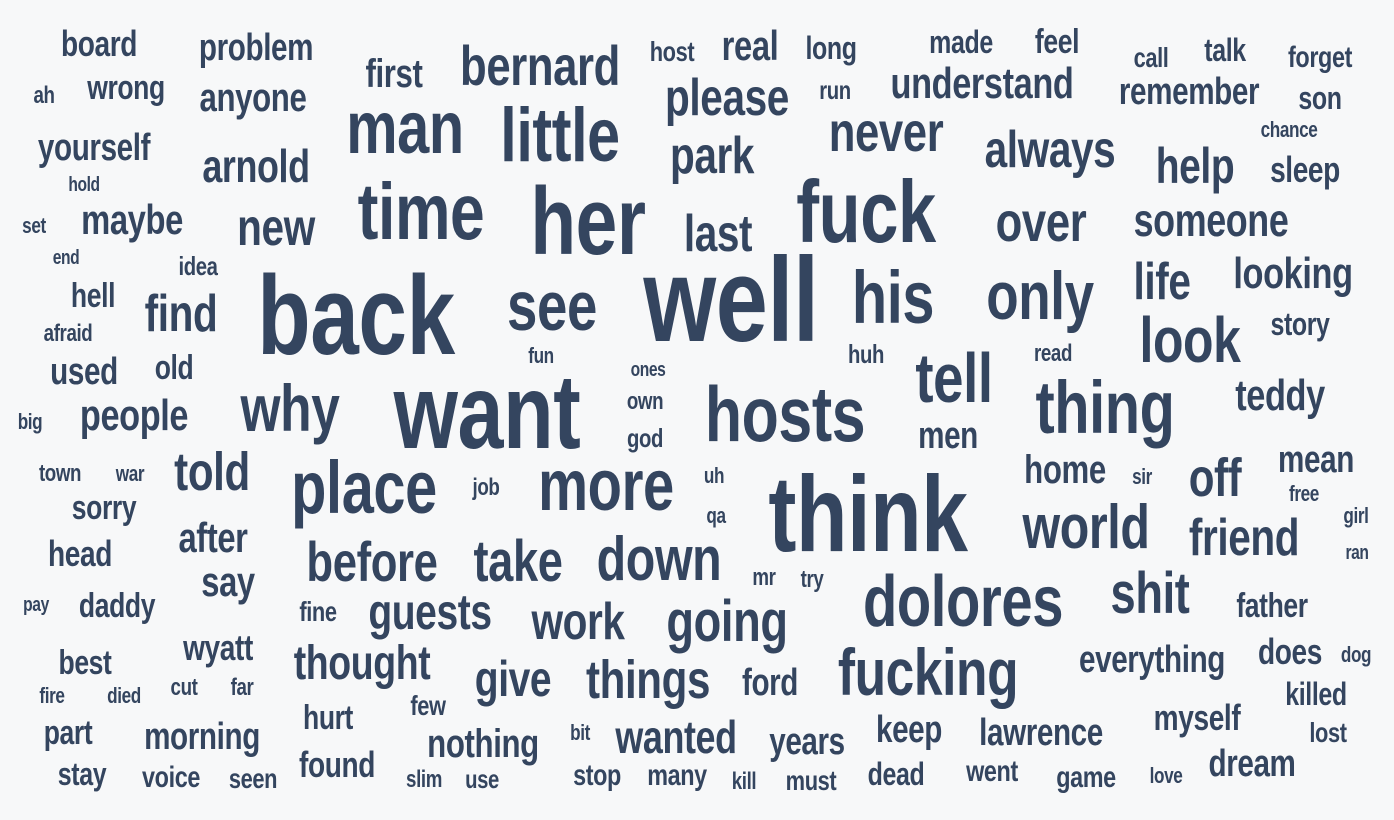  What do you see at coordinates (421, 211) in the screenshot?
I see `word-time: time` at bounding box center [421, 211].